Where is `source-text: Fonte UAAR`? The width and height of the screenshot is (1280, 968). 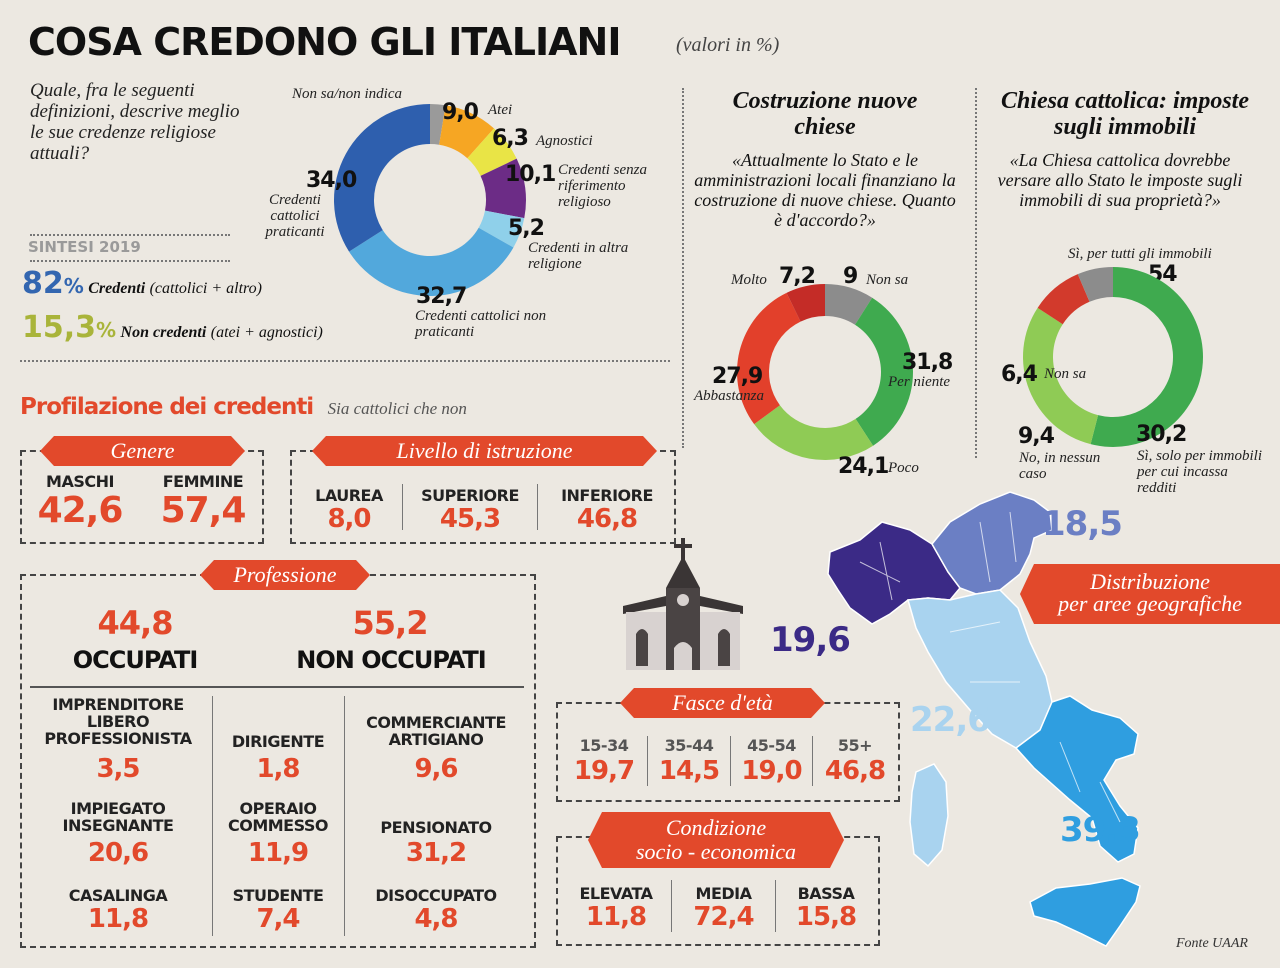 source-text: Fonte UAAR is located at coordinates (1212, 943).